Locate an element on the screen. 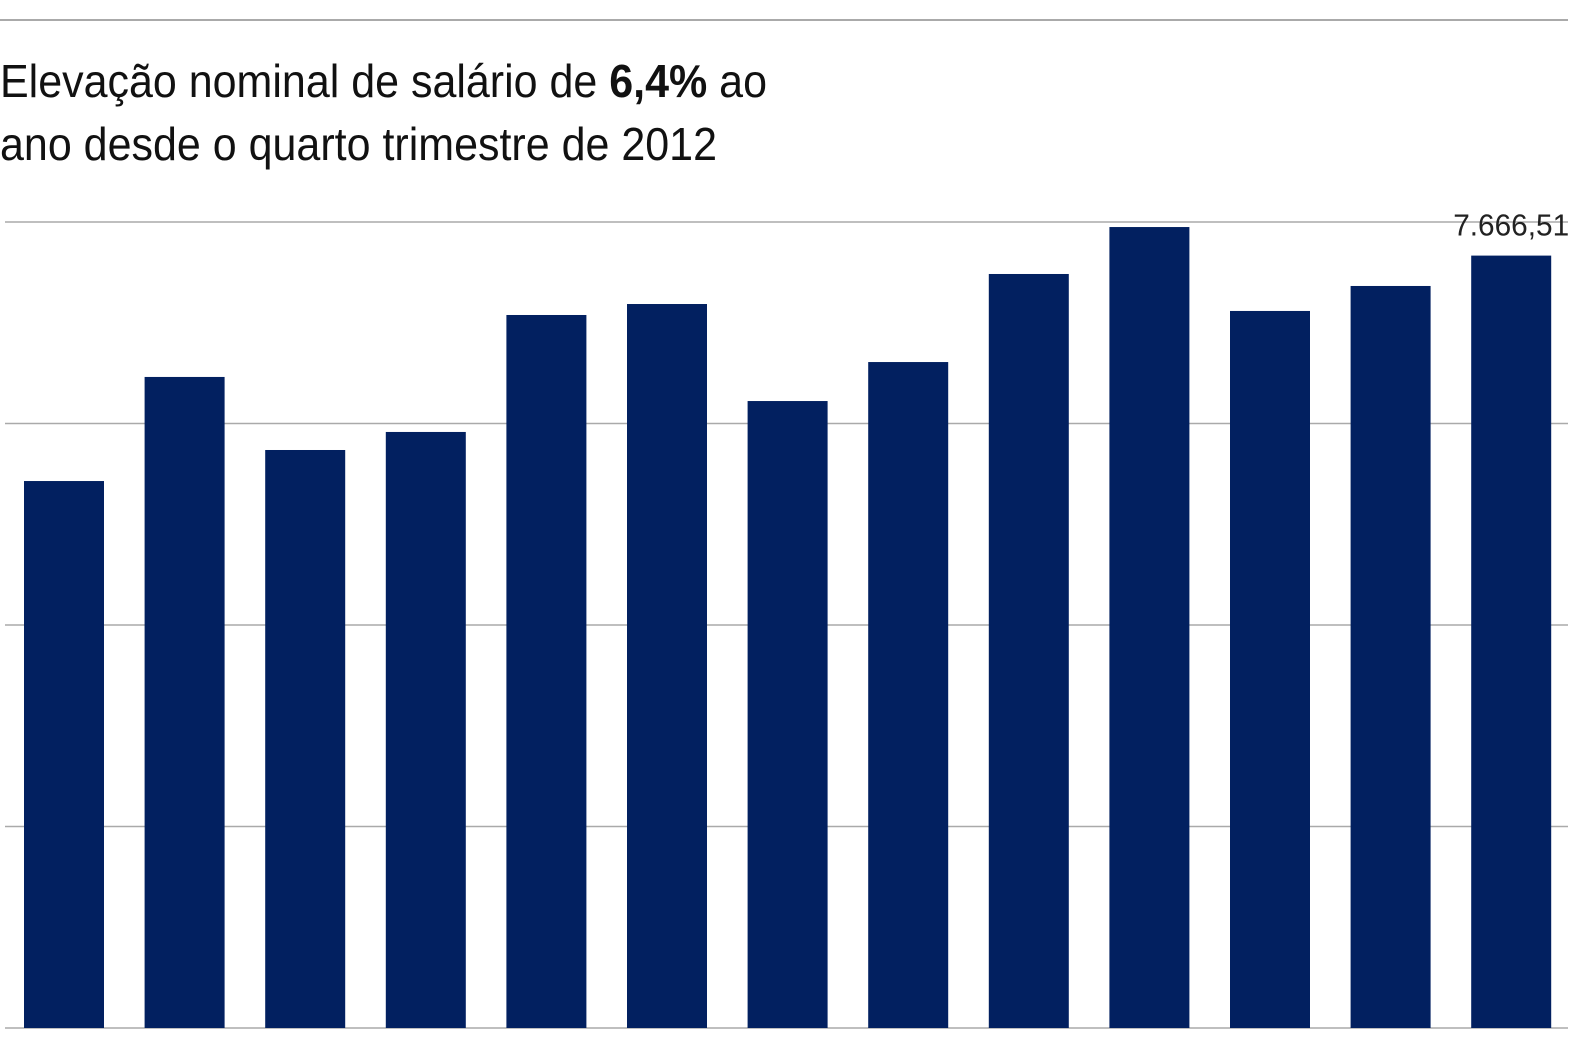 The image size is (1590, 1045). title-segment: ano desde o quarto trimestre de 2012 is located at coordinates (358, 144).